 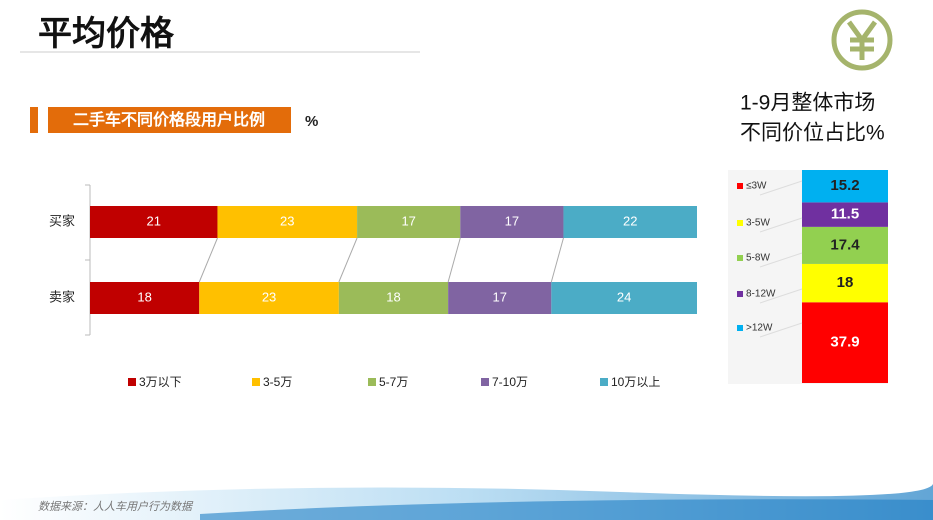 I want to click on legend-label: 3-5万, so click(x=277, y=382).